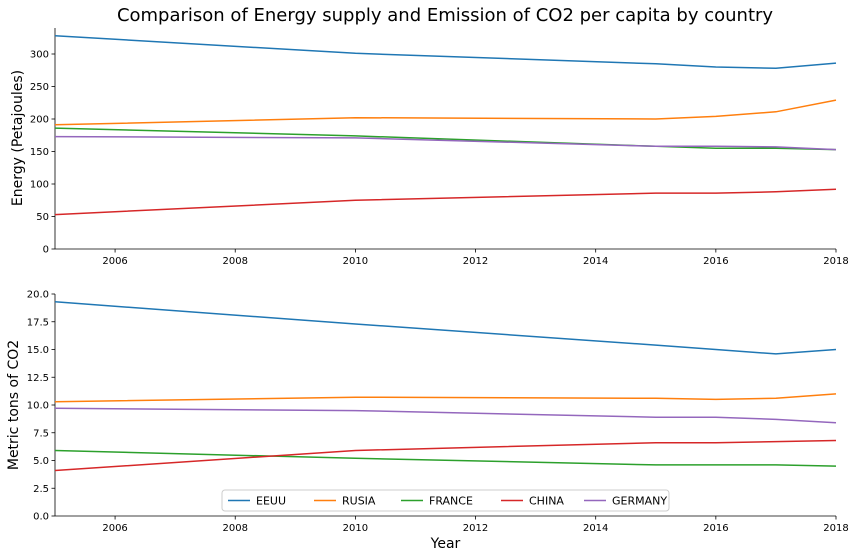 Image resolution: width=855 pixels, height=558 pixels. Describe the element at coordinates (38, 406) in the screenshot. I see `y-tick-label: 10.0` at that location.